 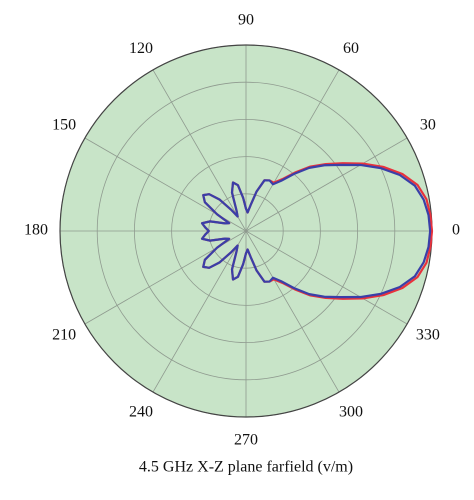 What do you see at coordinates (246, 20) in the screenshot?
I see `theta-tick-label: 90` at bounding box center [246, 20].